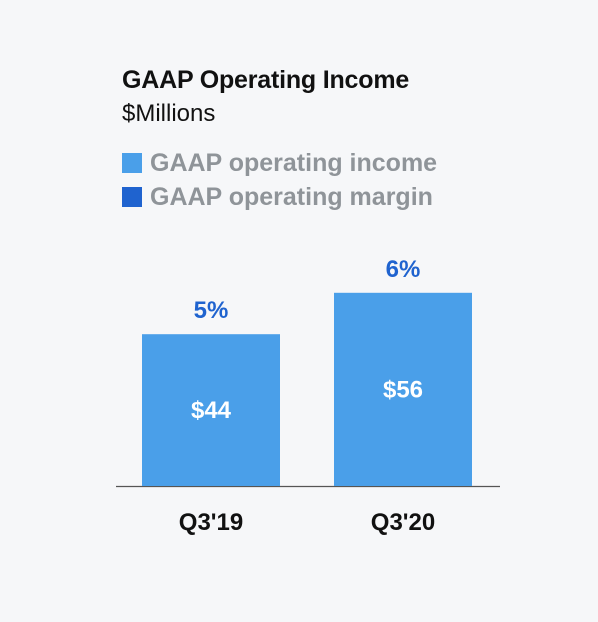  What do you see at coordinates (403, 269) in the screenshot?
I see `margin-label-1: 6%` at bounding box center [403, 269].